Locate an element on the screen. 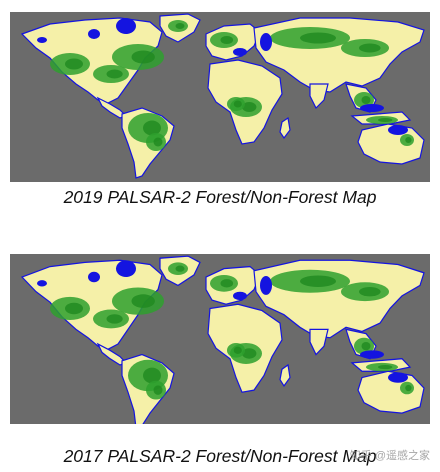 Image resolution: width=440 pixels, height=472 pixels. map-caption-2019: 2019 PALSAR-2 Forest/Non-Forest Map is located at coordinates (220, 197).